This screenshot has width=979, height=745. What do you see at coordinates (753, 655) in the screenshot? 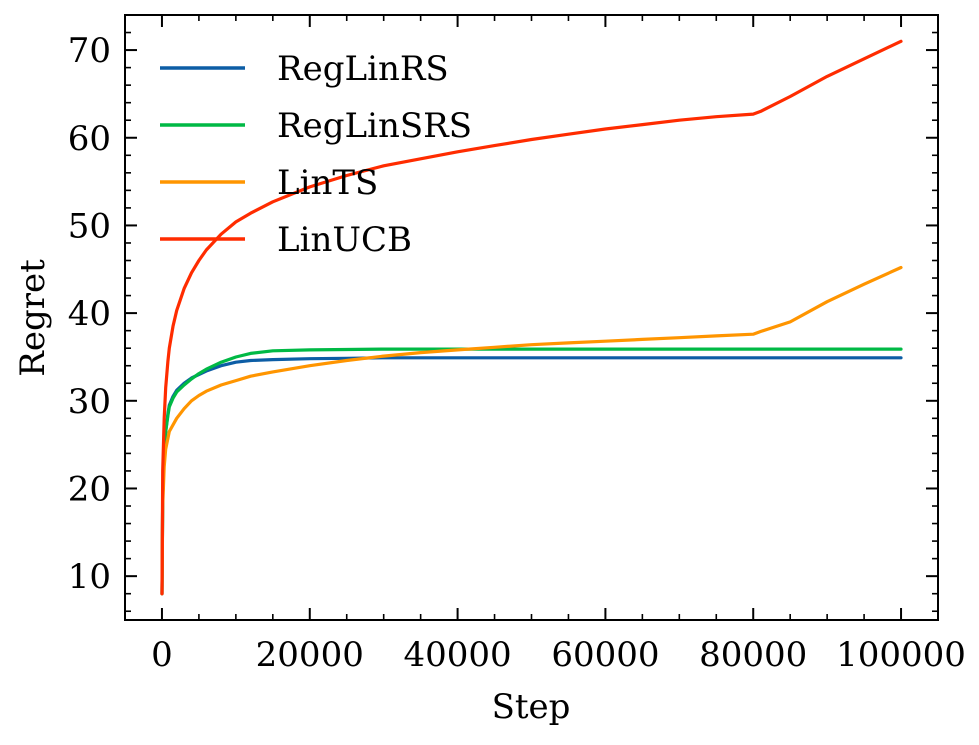
I see `x-tick-label: 80000` at bounding box center [753, 655].